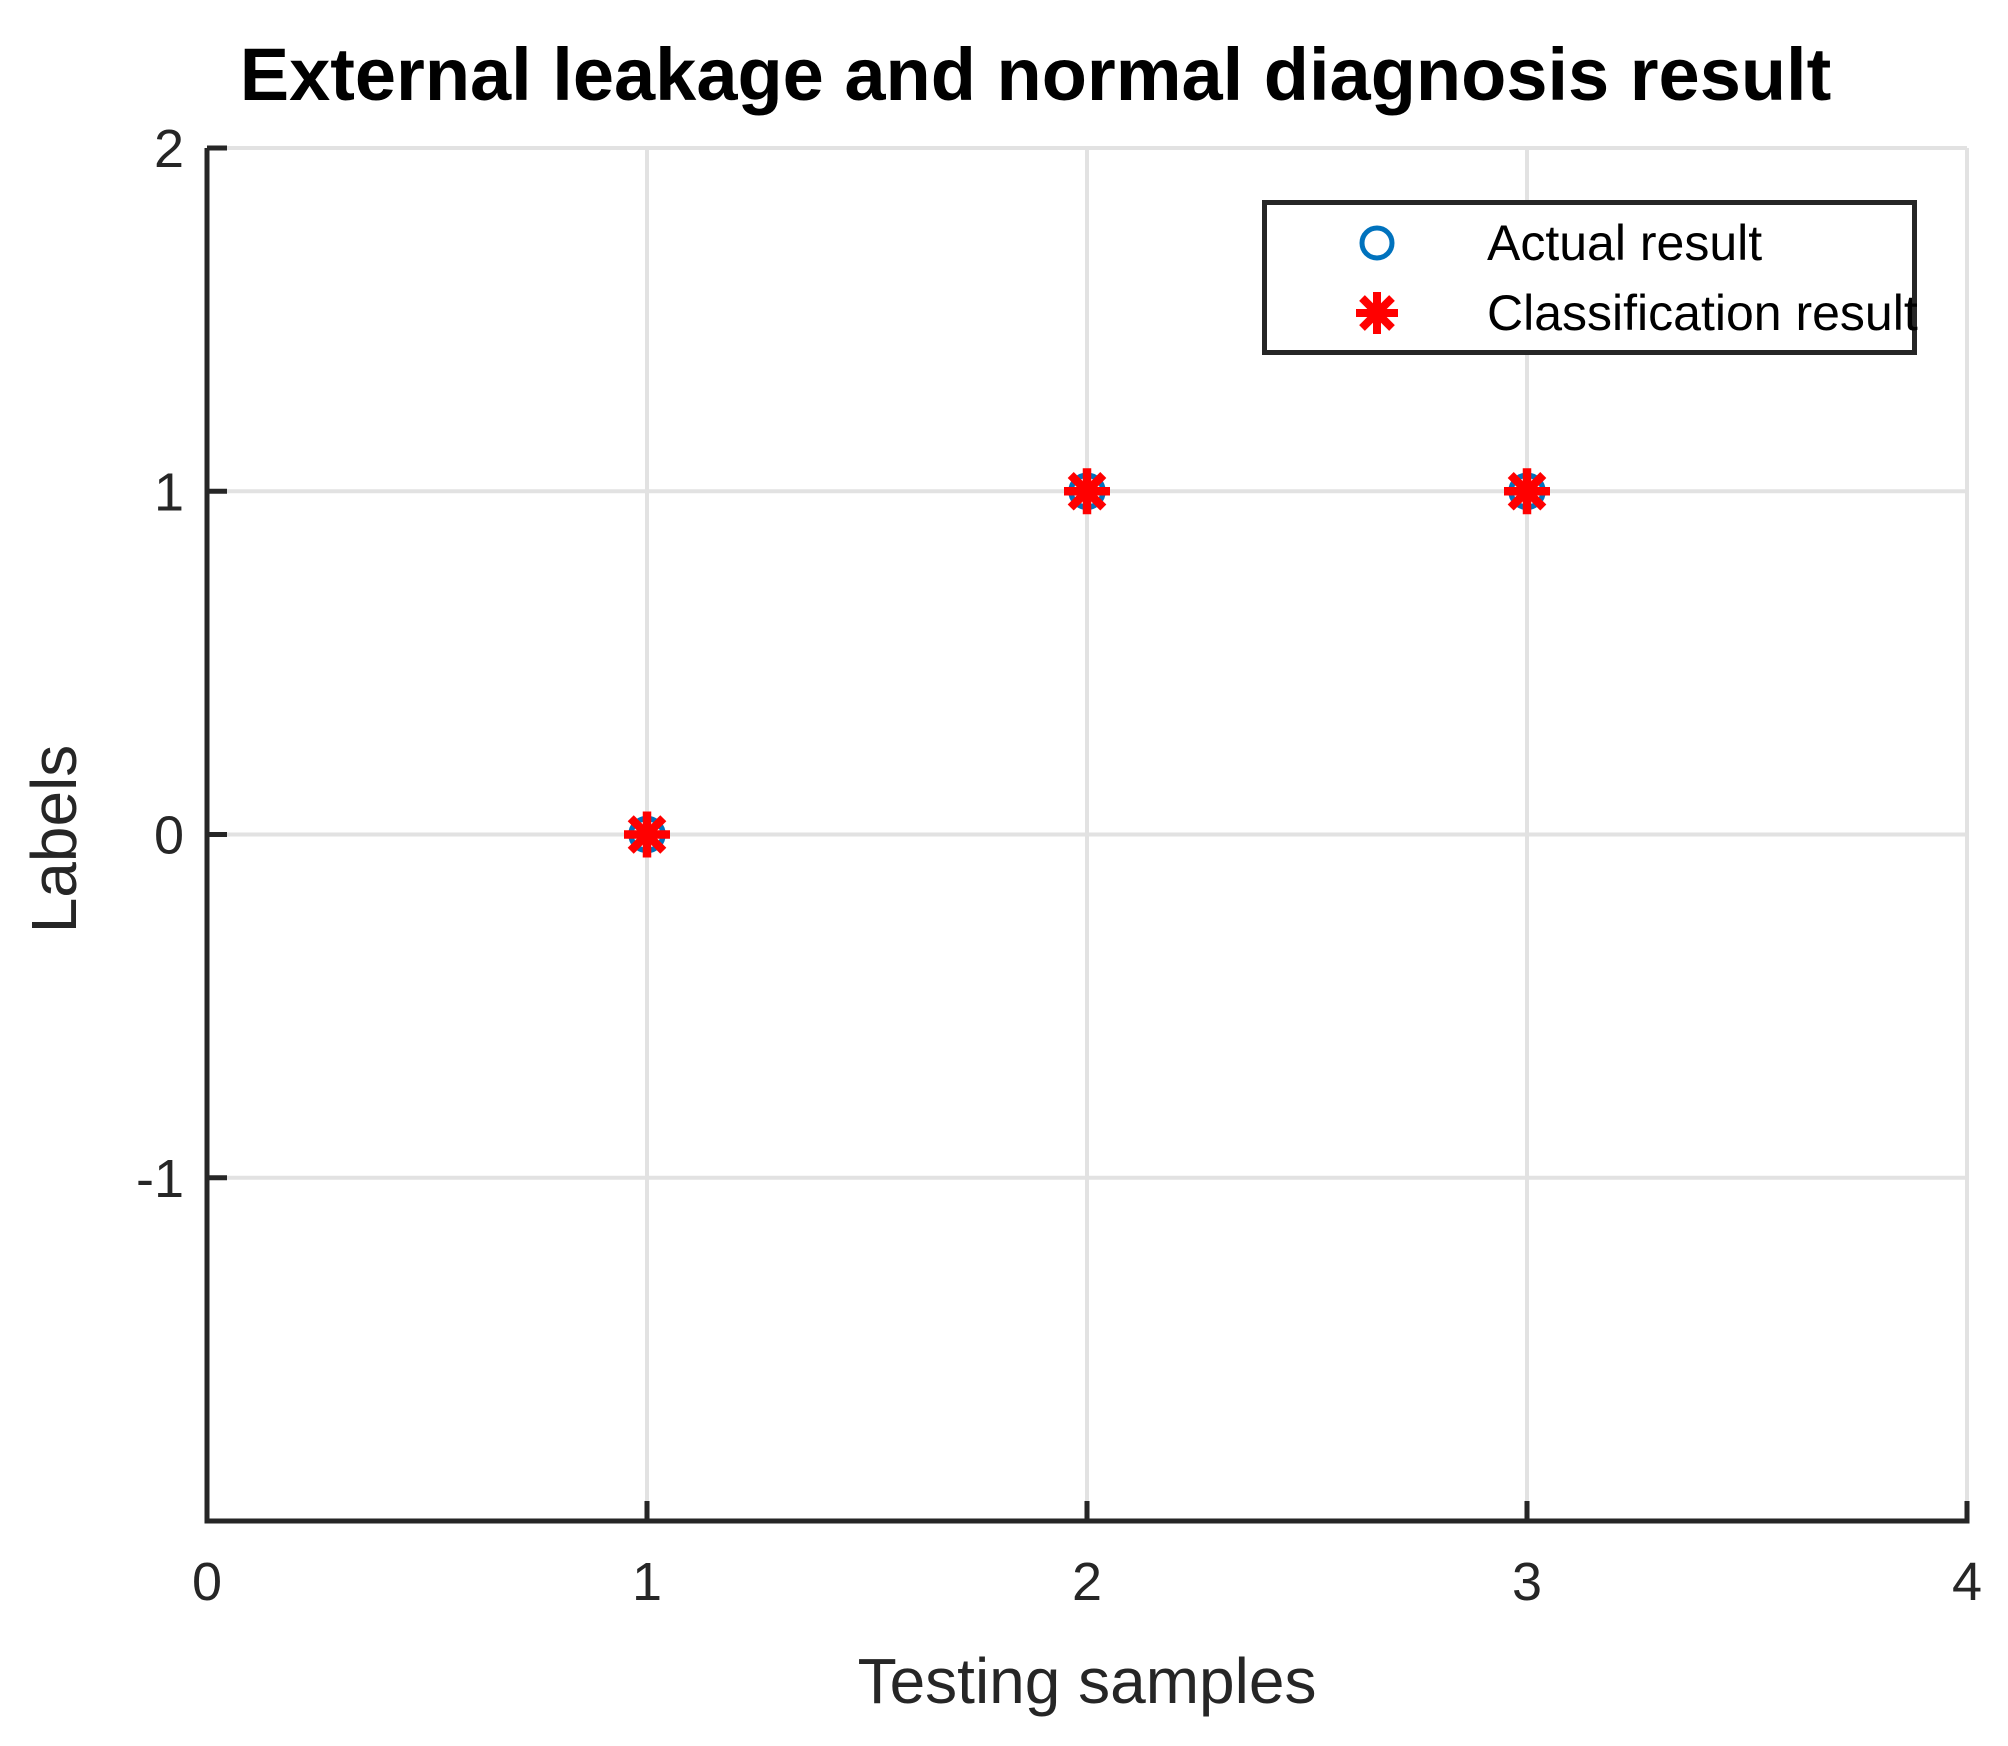 The image size is (2008, 1746). I want to click on x-tick-label: 0, so click(207, 1582).